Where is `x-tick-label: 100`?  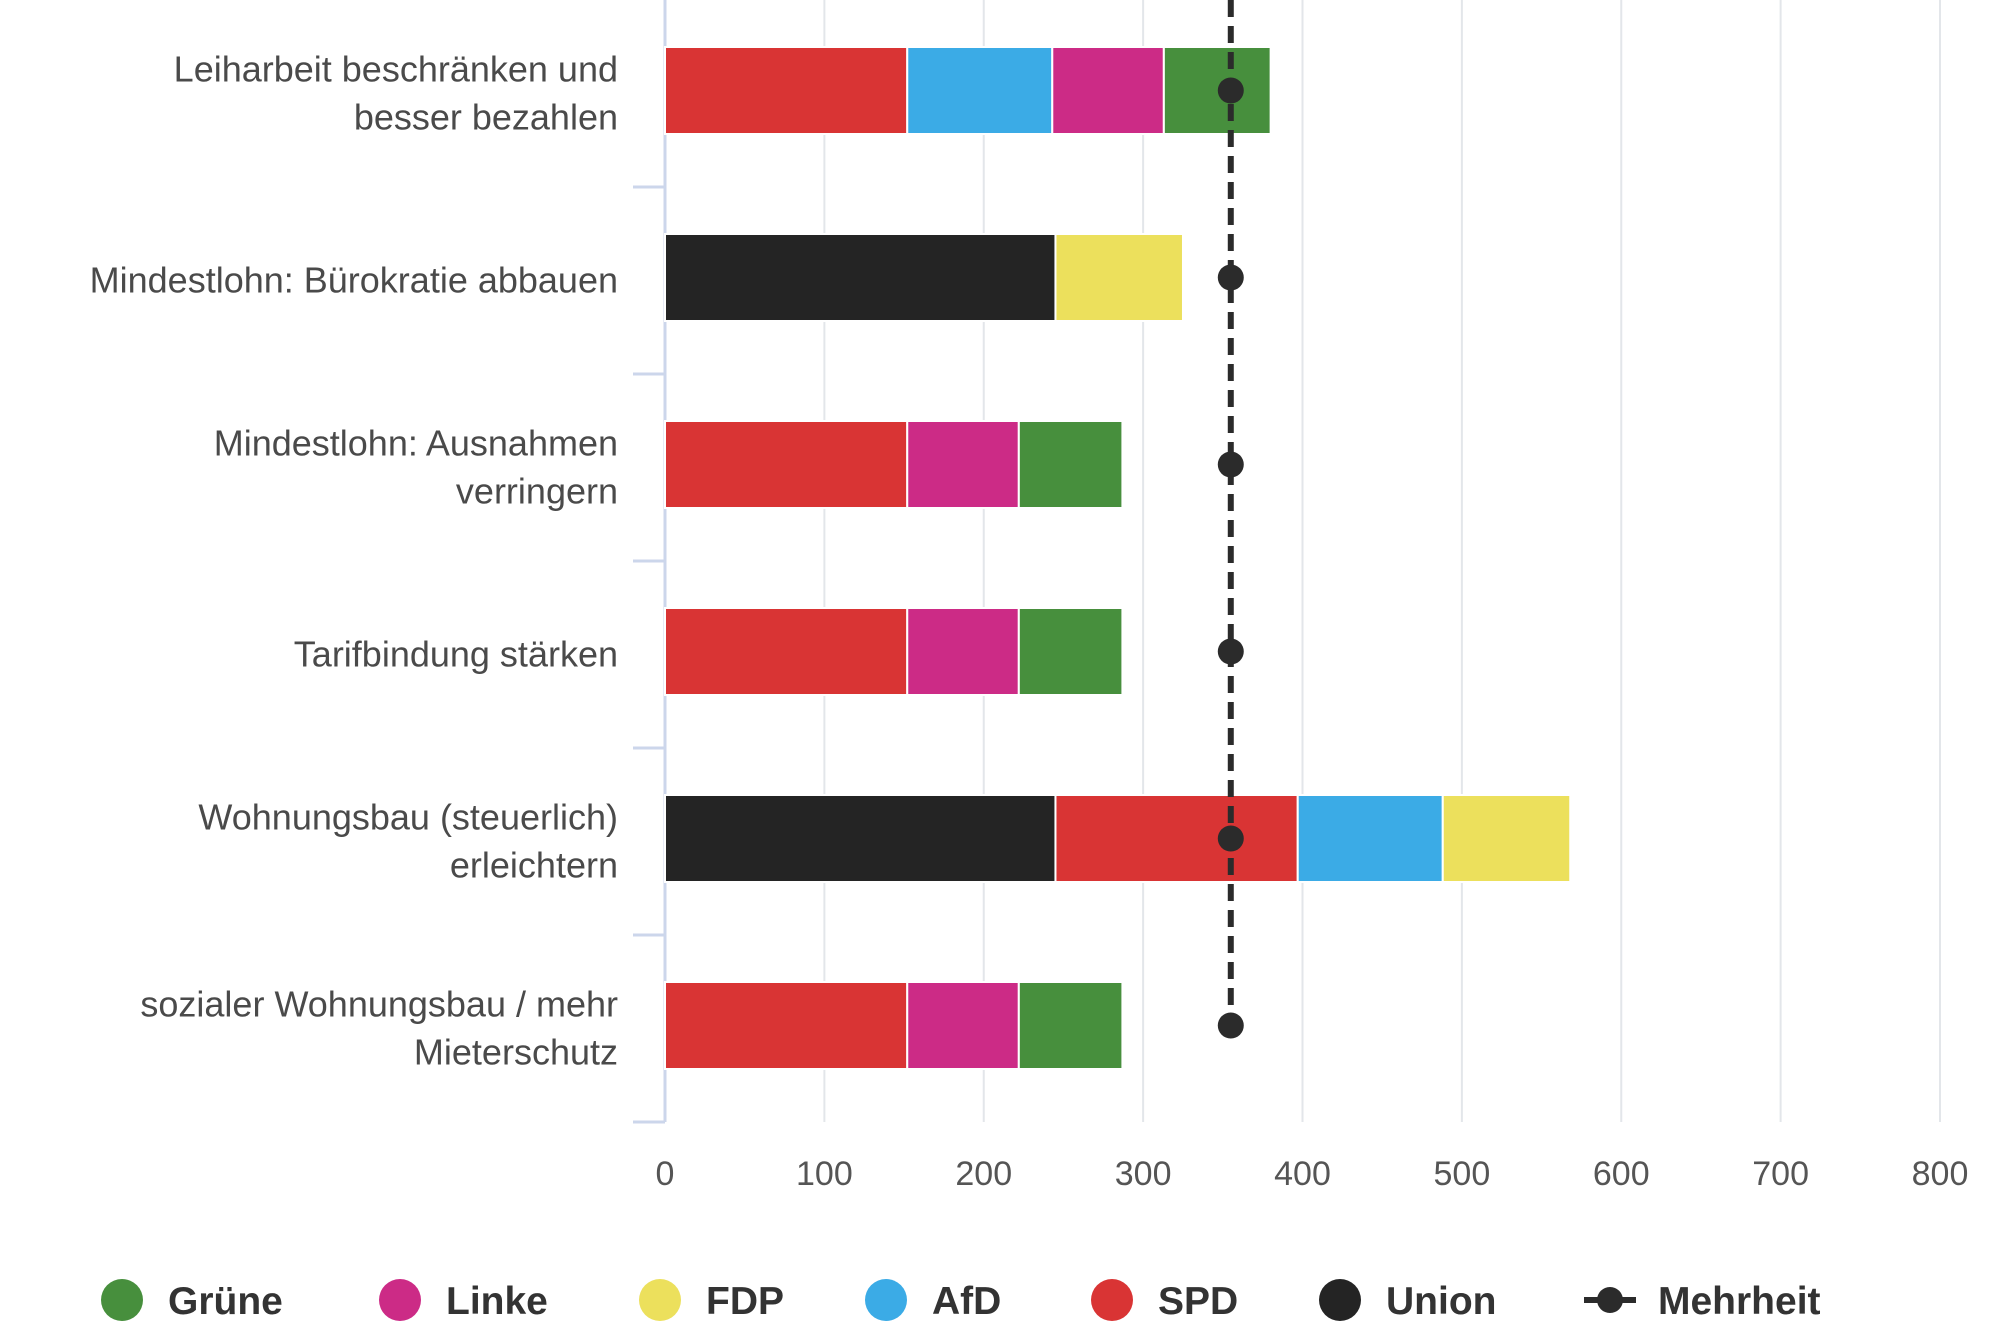
x-tick-label: 100 is located at coordinates (824, 1174).